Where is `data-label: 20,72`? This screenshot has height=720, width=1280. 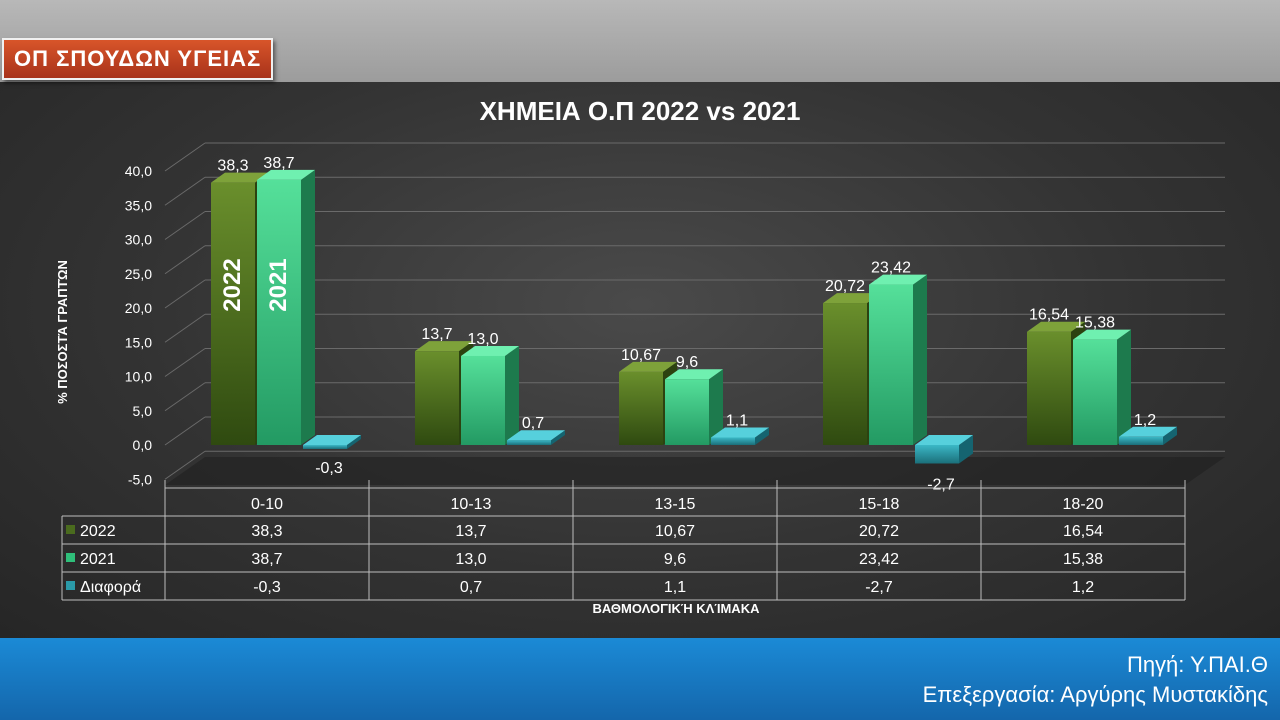
data-label: 20,72 is located at coordinates (845, 286).